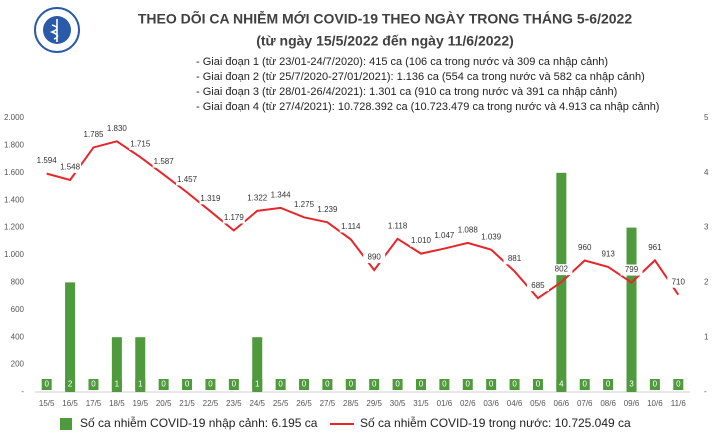 The image size is (720, 436). I want to click on y-tick-label: 1.600, so click(14, 172).